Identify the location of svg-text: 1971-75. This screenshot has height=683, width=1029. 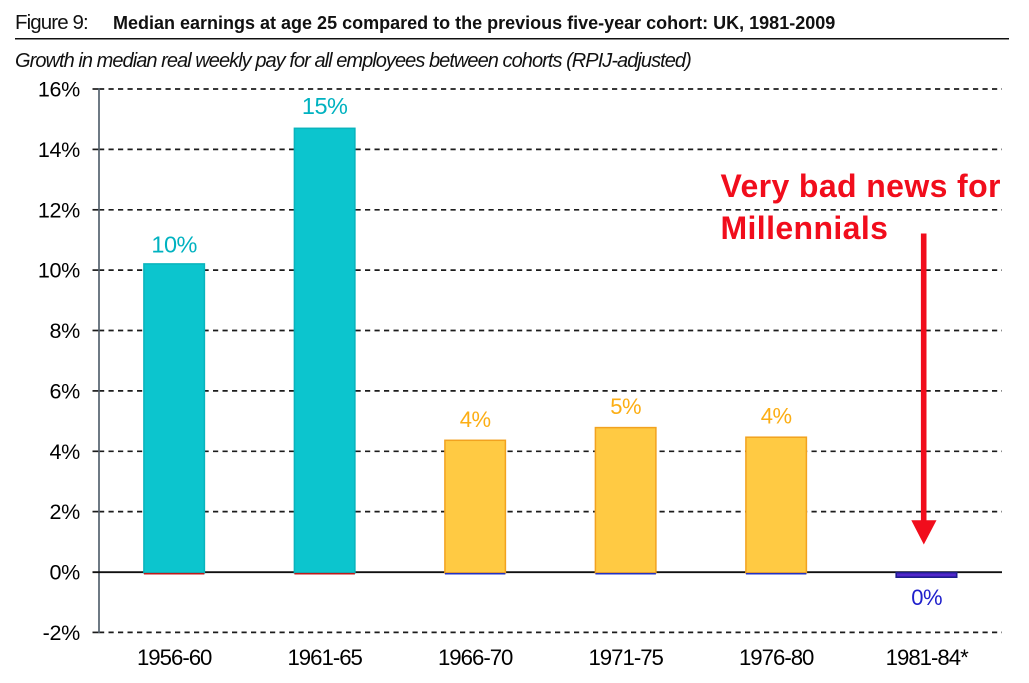
(625, 657).